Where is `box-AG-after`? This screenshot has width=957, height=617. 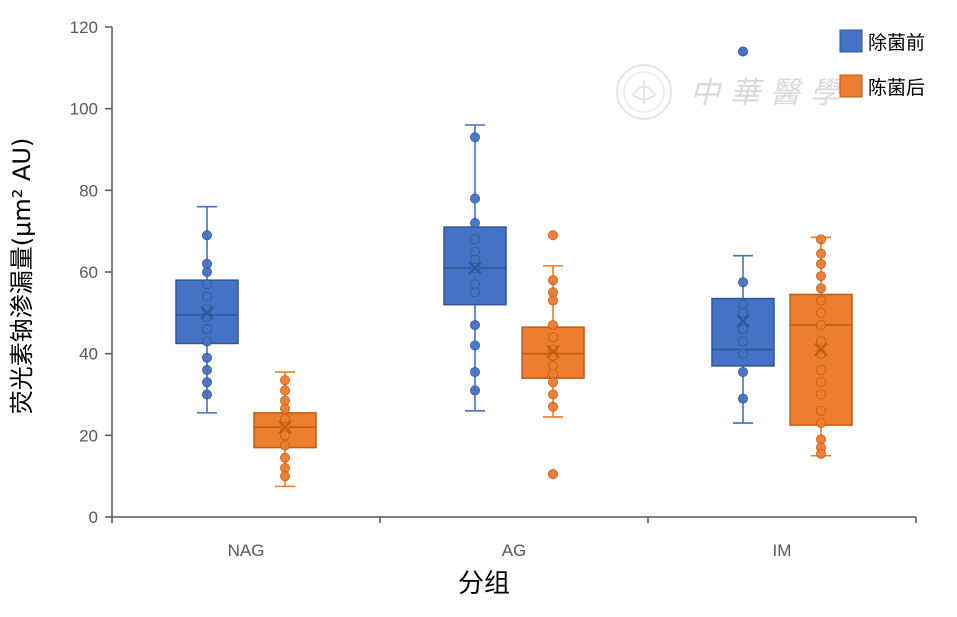
box-AG-after is located at coordinates (553, 355).